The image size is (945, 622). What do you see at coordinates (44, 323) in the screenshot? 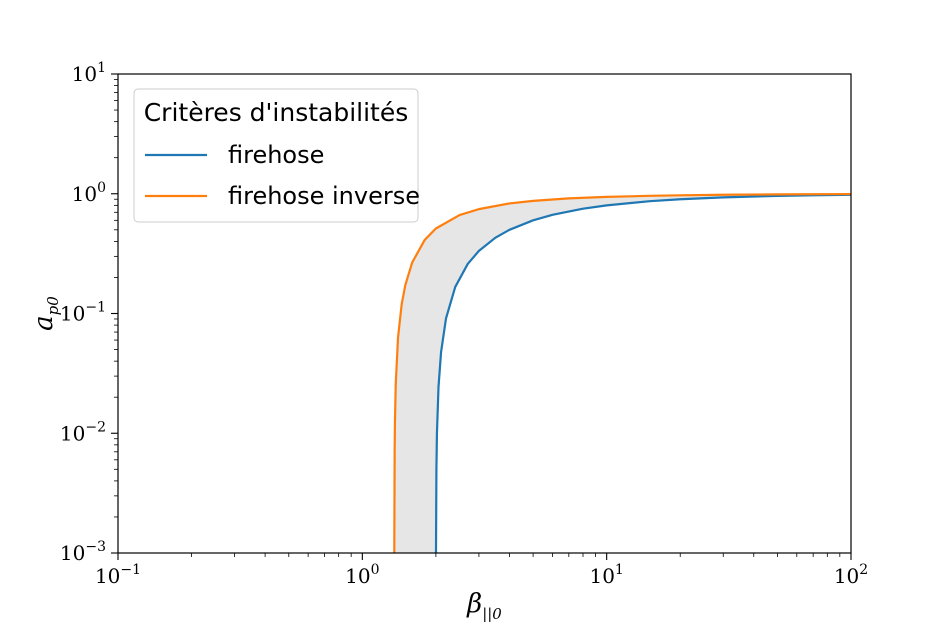
I see `y-axis-label-symbol: a` at bounding box center [44, 323].